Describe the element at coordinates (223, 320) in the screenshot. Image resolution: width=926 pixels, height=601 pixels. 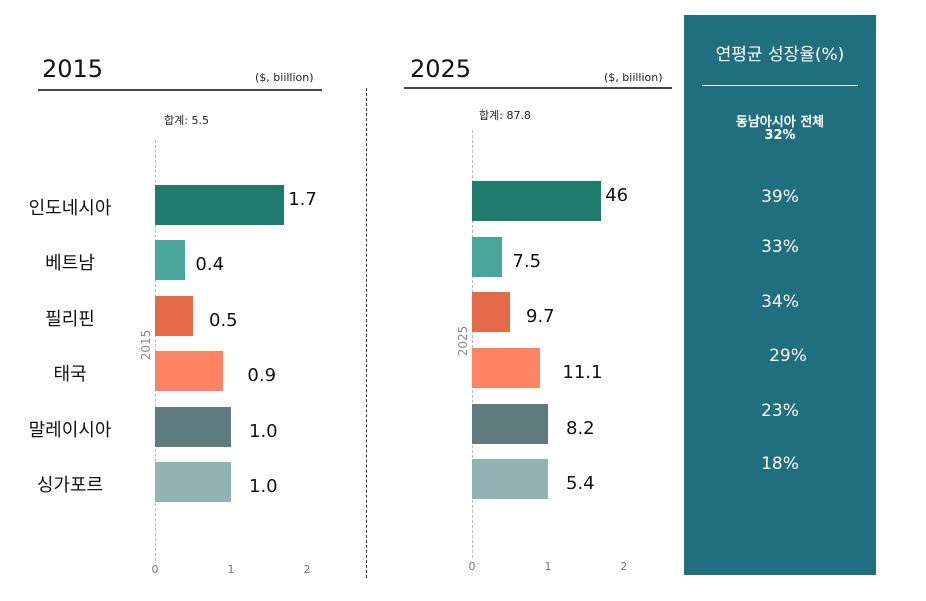
I see `data-label: 0.5` at that location.